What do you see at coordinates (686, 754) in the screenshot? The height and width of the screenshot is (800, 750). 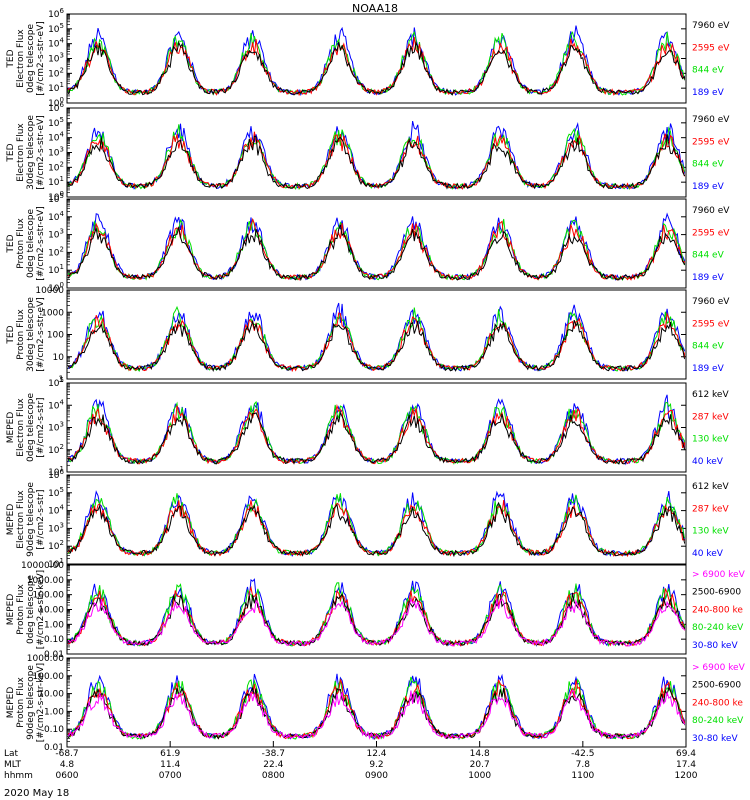 I see `x-tick-label: 69.4` at bounding box center [686, 754].